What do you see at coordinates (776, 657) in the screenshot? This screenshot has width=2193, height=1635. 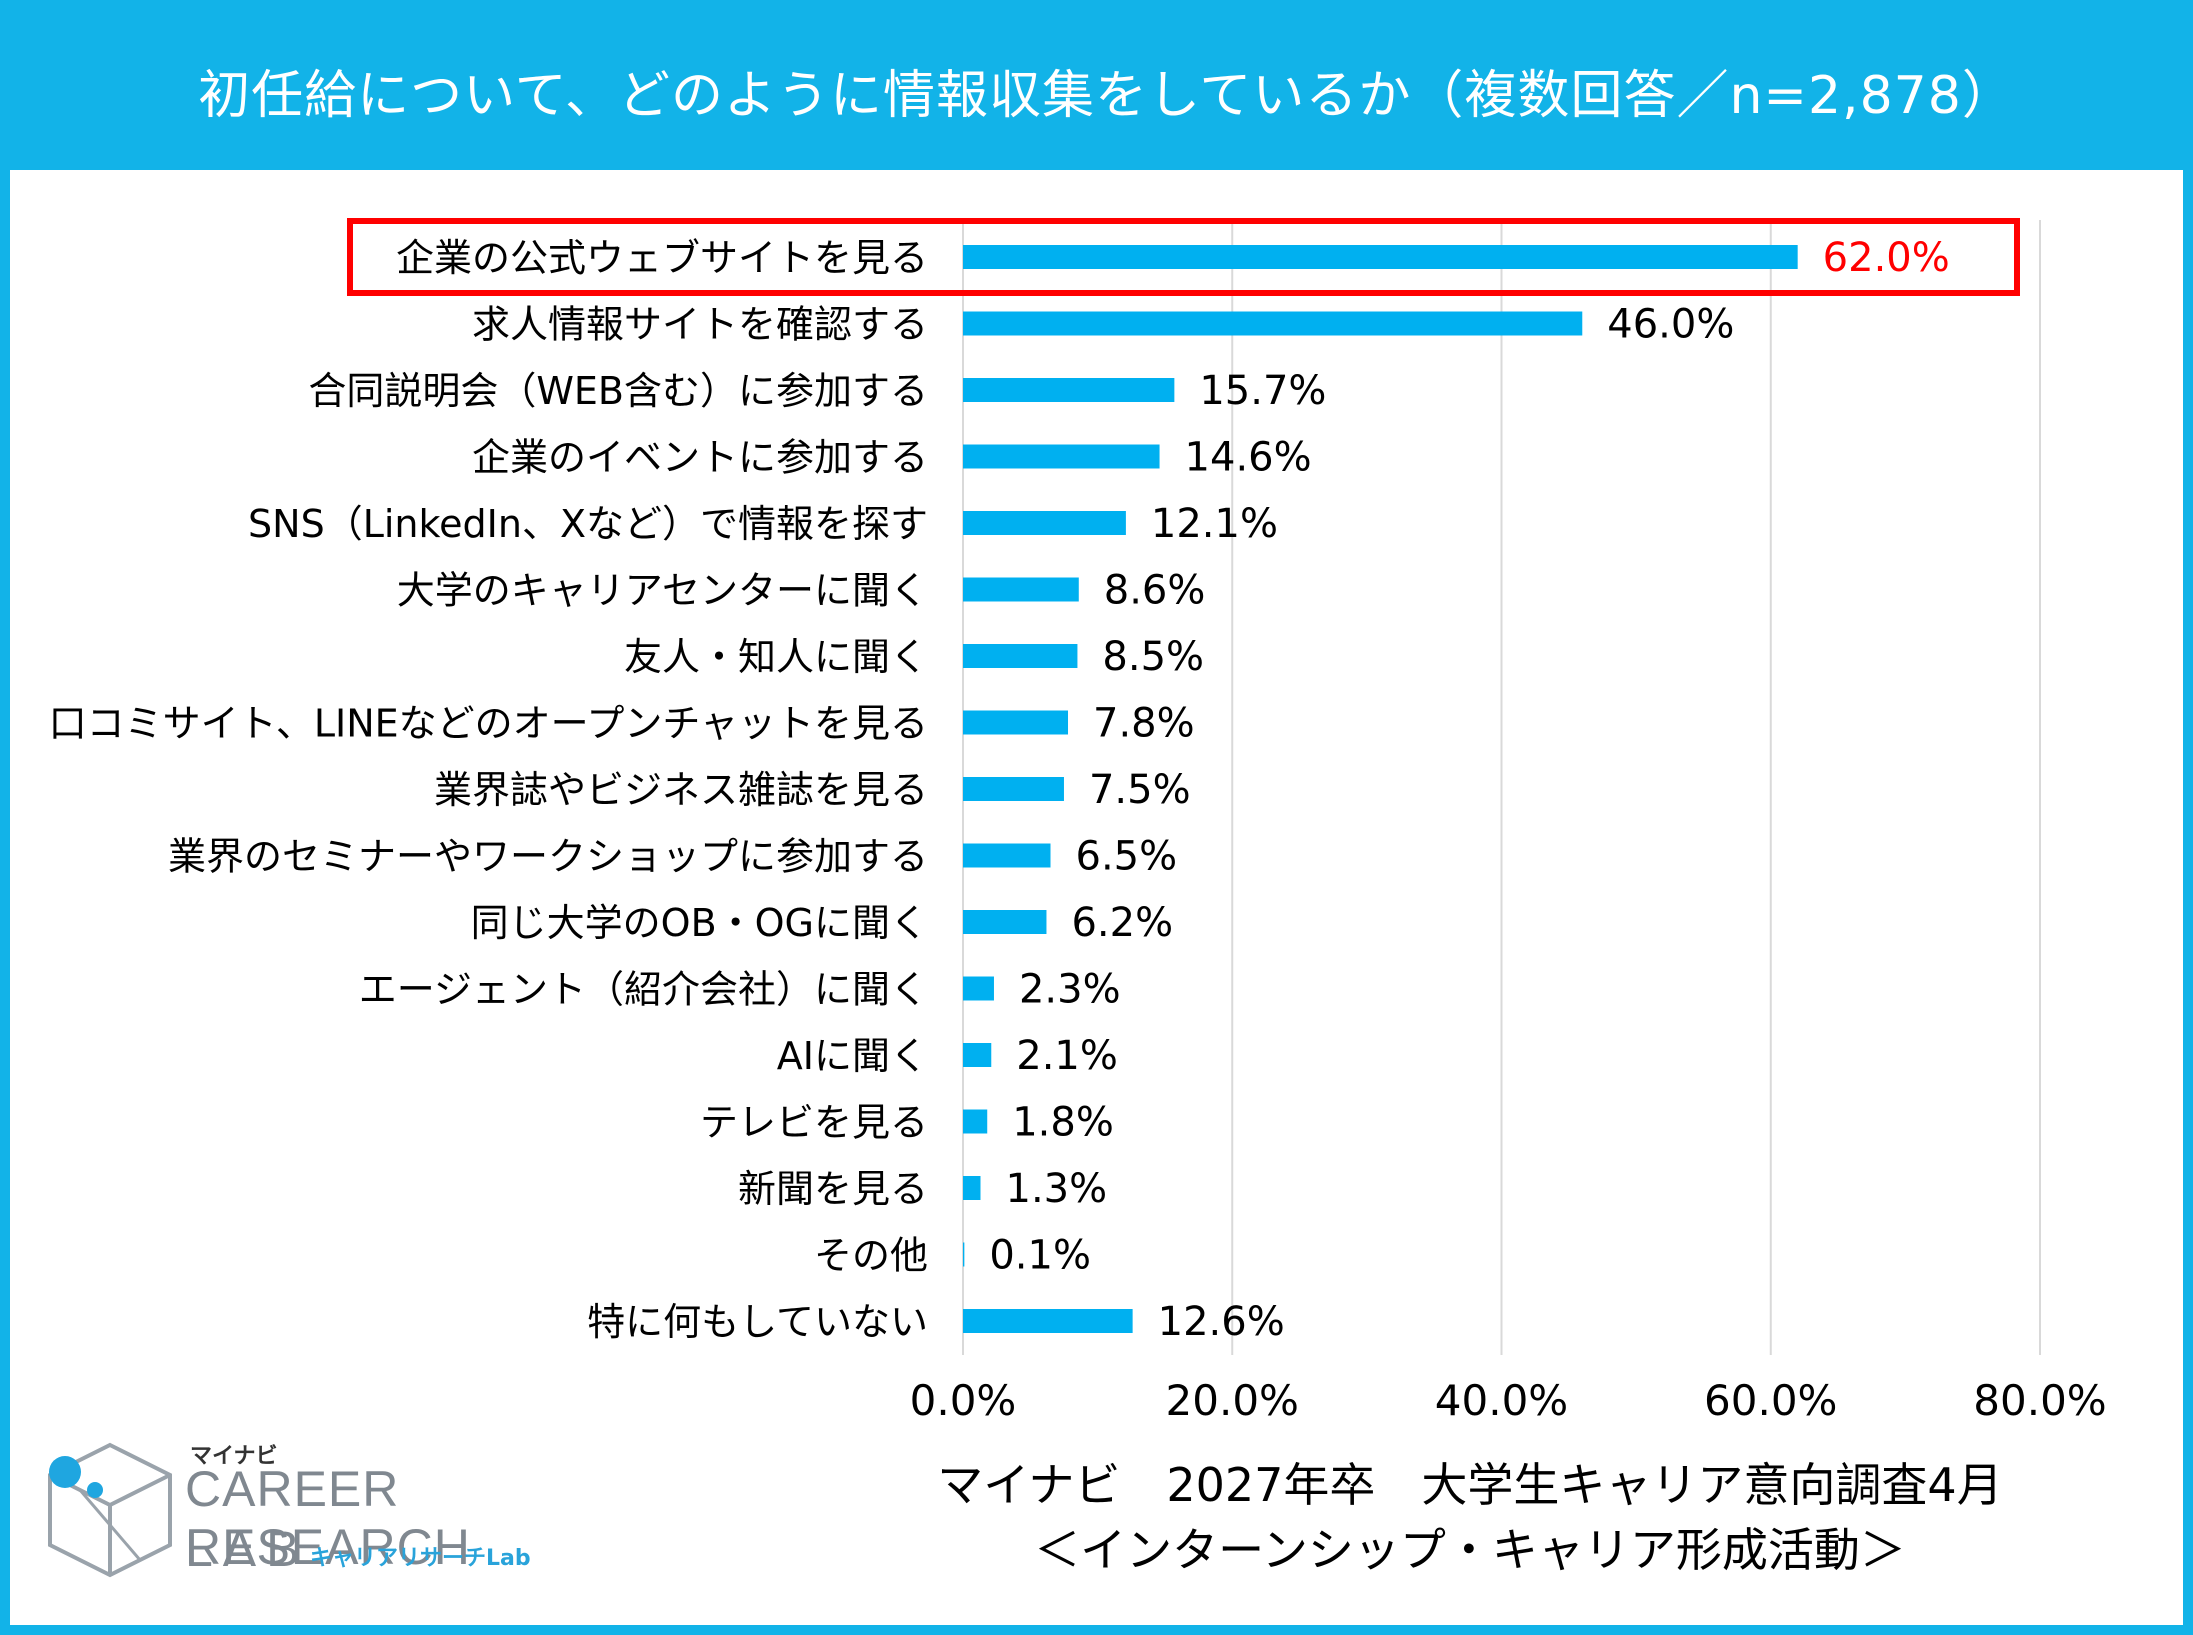 I see `category-label: 友人・知人に聞く` at bounding box center [776, 657].